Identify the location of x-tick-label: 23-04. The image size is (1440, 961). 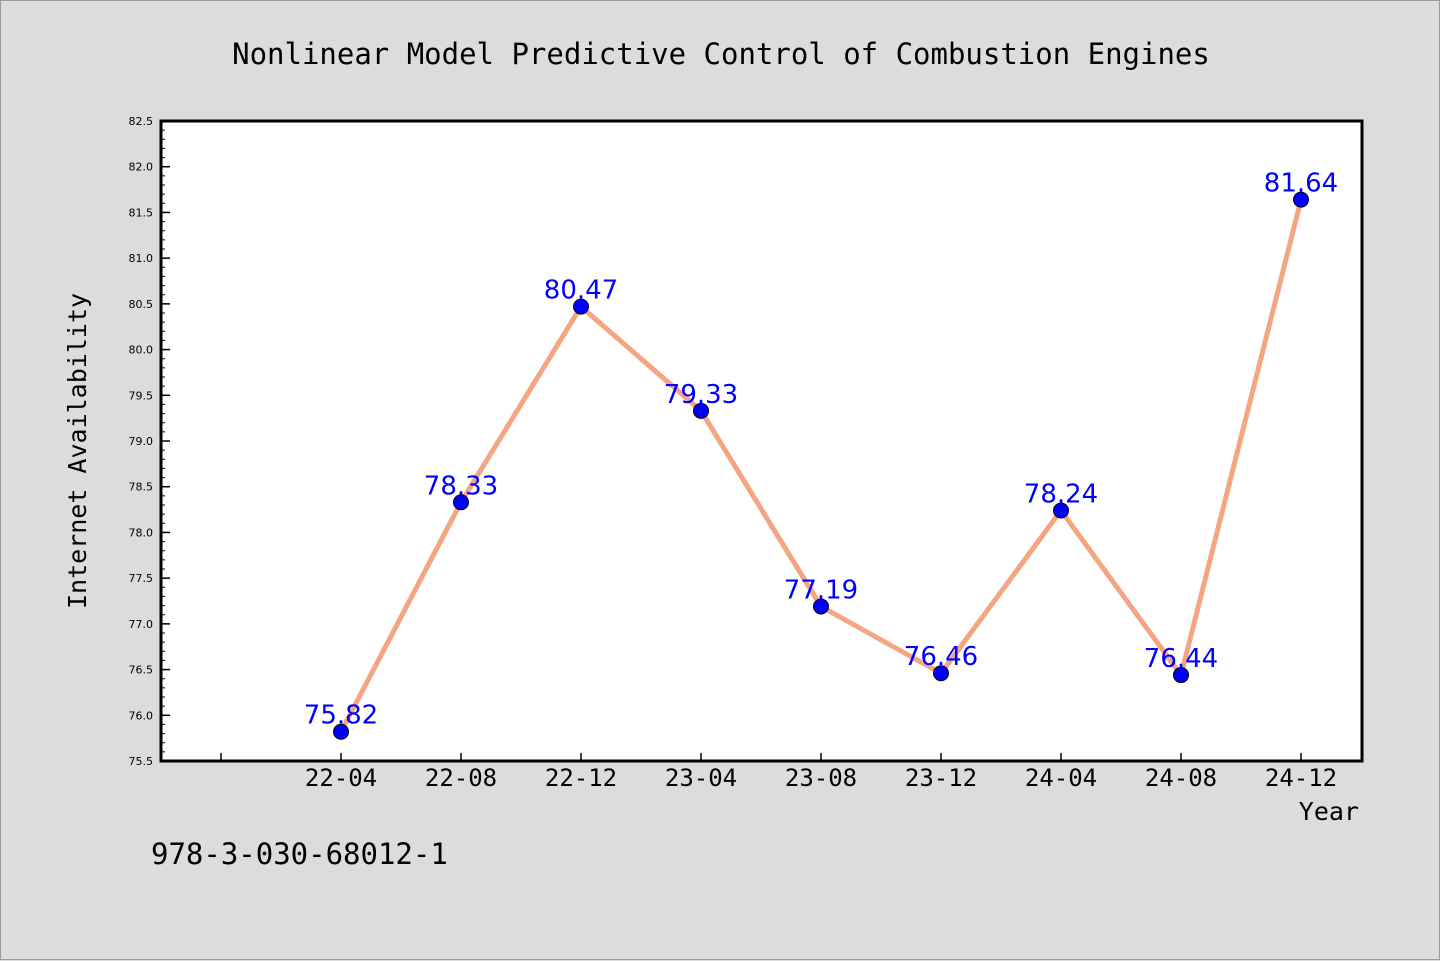
(701, 778).